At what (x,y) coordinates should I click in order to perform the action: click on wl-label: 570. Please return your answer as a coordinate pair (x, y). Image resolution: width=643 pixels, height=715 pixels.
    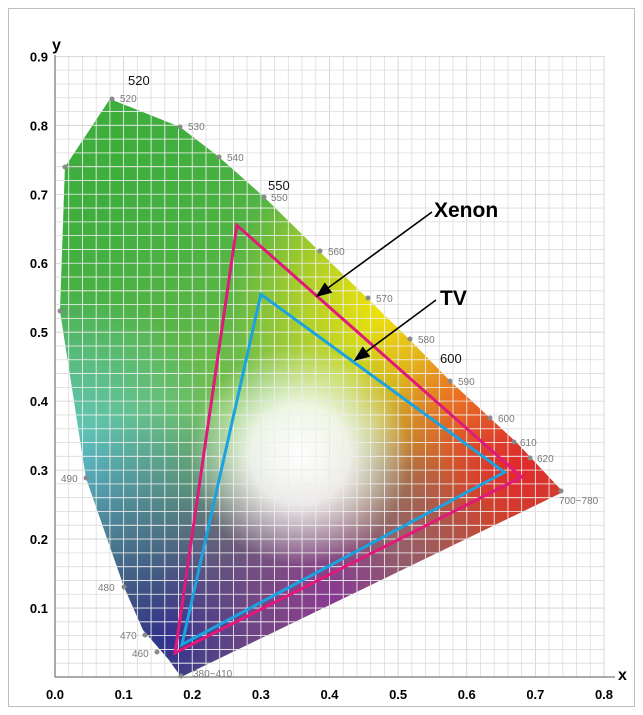
    Looking at the image, I should click on (384, 299).